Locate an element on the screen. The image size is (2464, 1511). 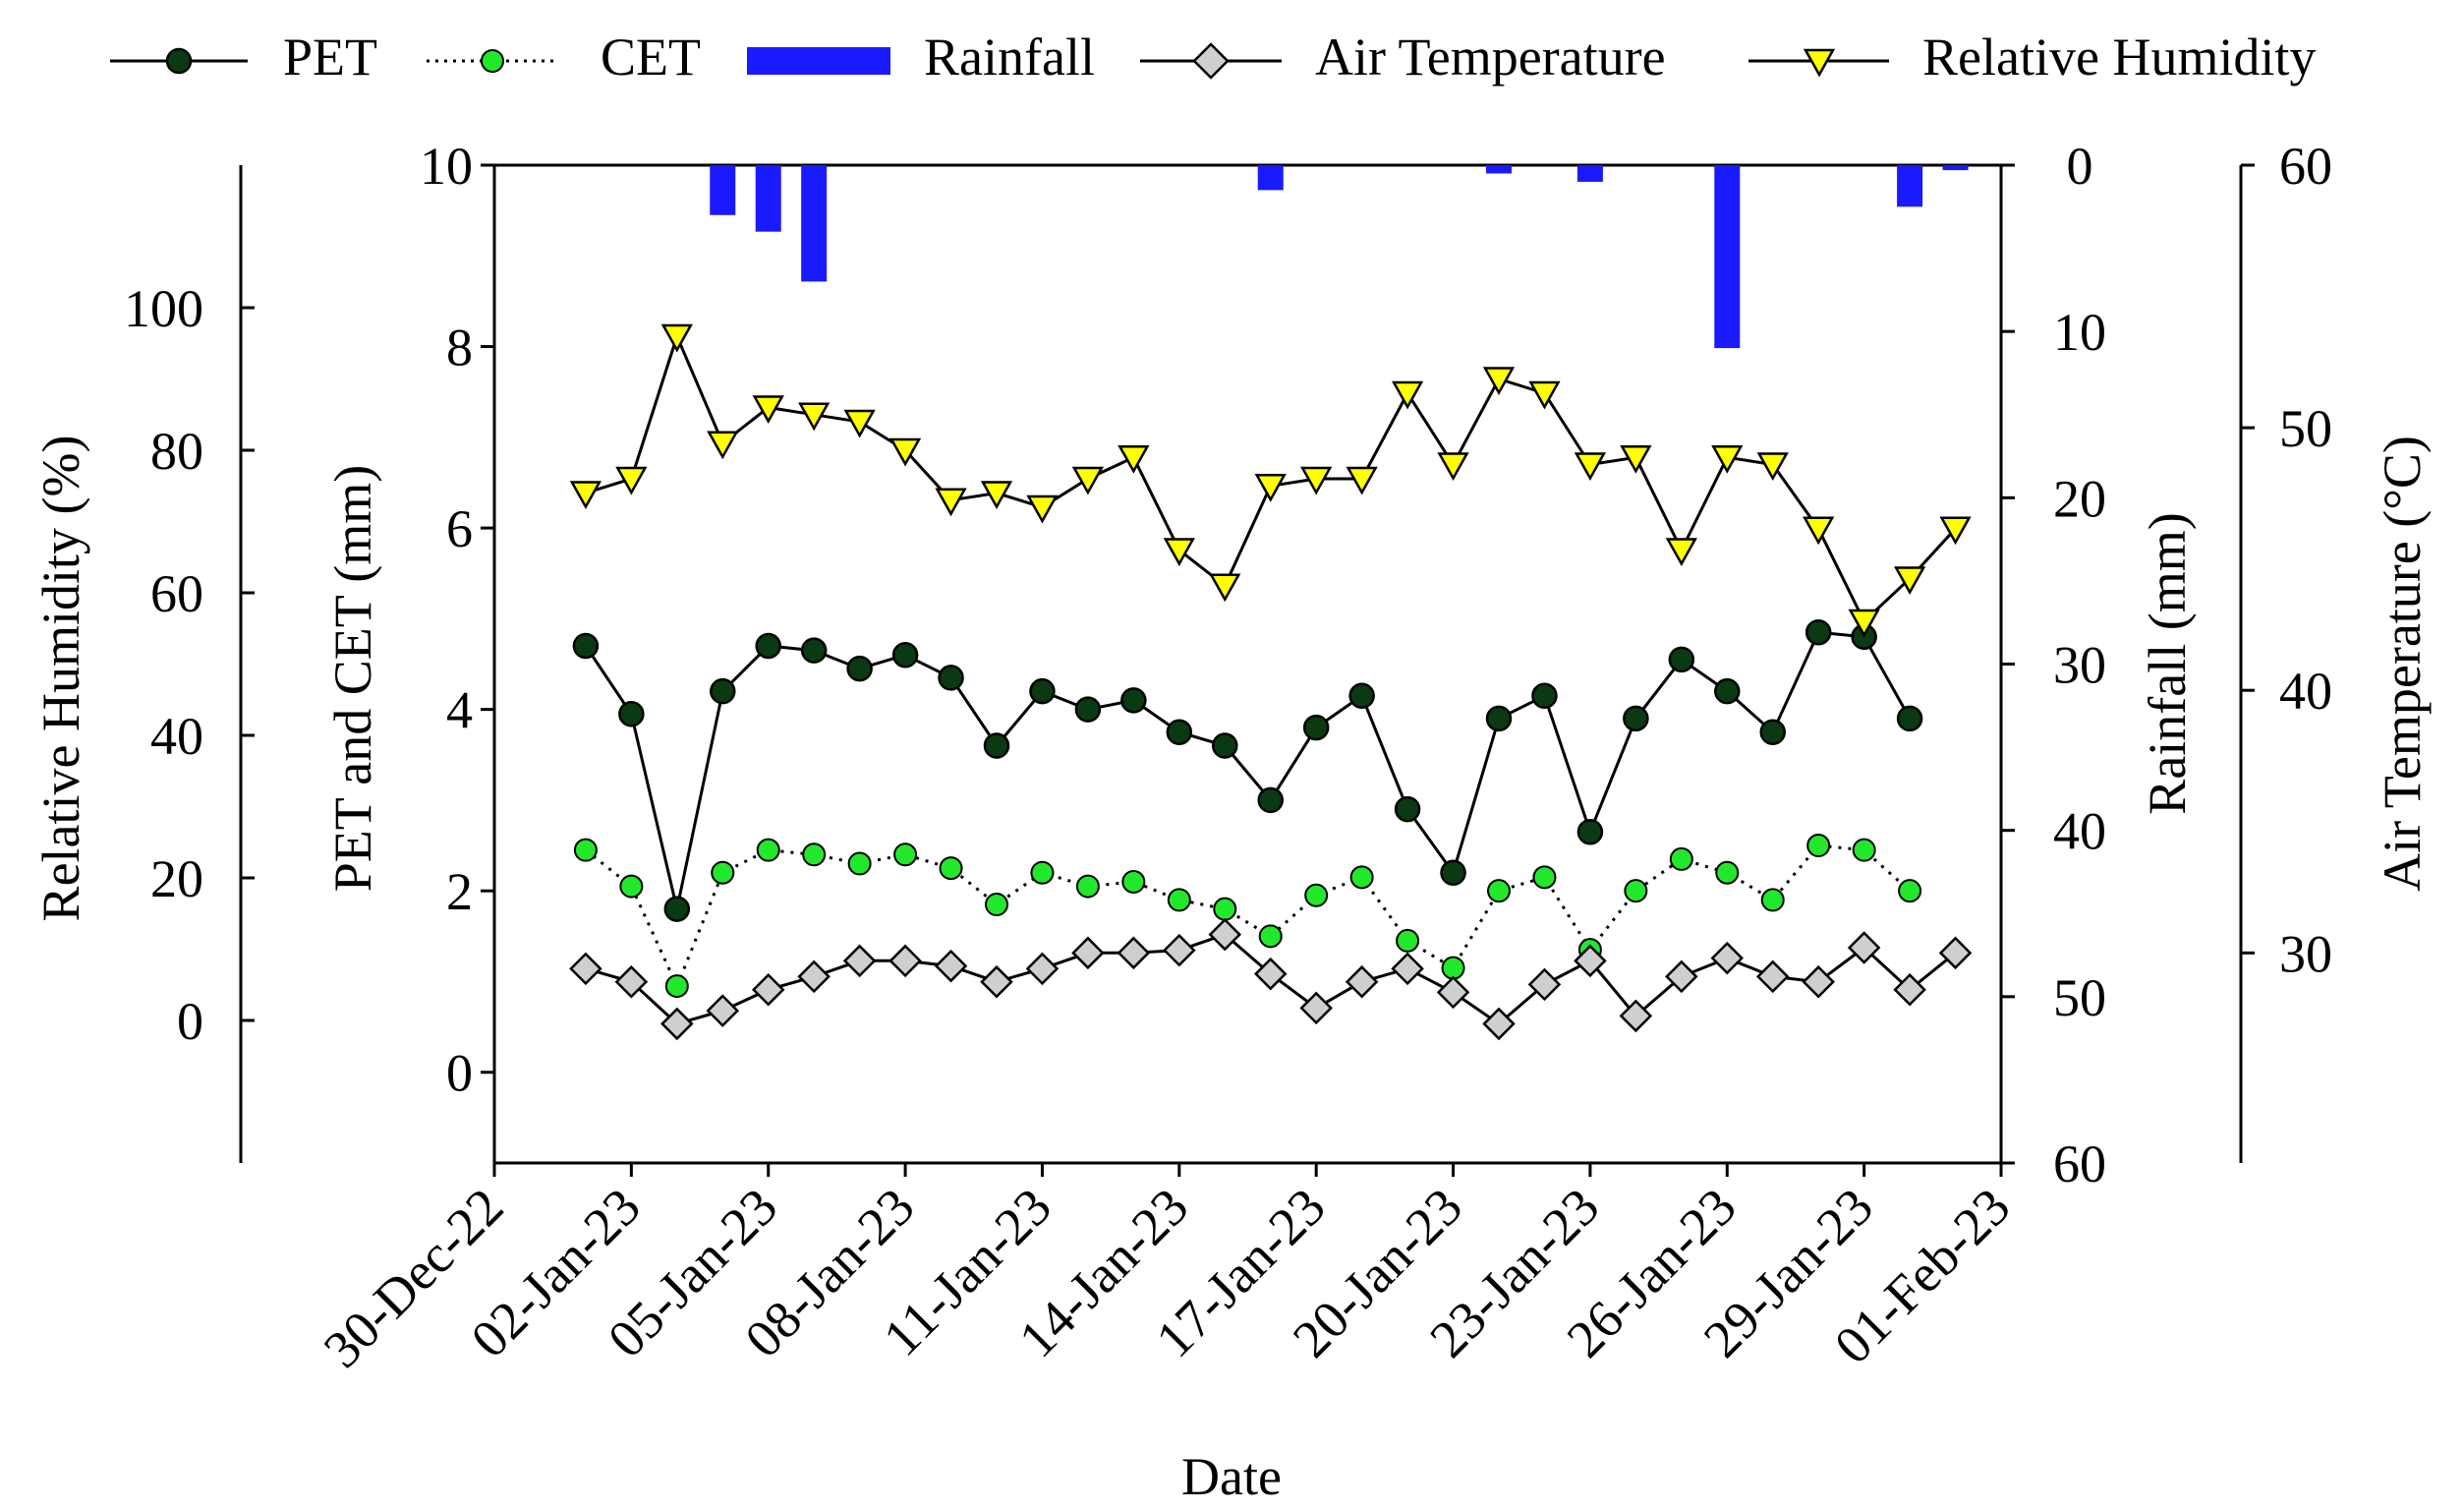
legend-label-relative-humidity: Relative Humidity is located at coordinates (2119, 57).